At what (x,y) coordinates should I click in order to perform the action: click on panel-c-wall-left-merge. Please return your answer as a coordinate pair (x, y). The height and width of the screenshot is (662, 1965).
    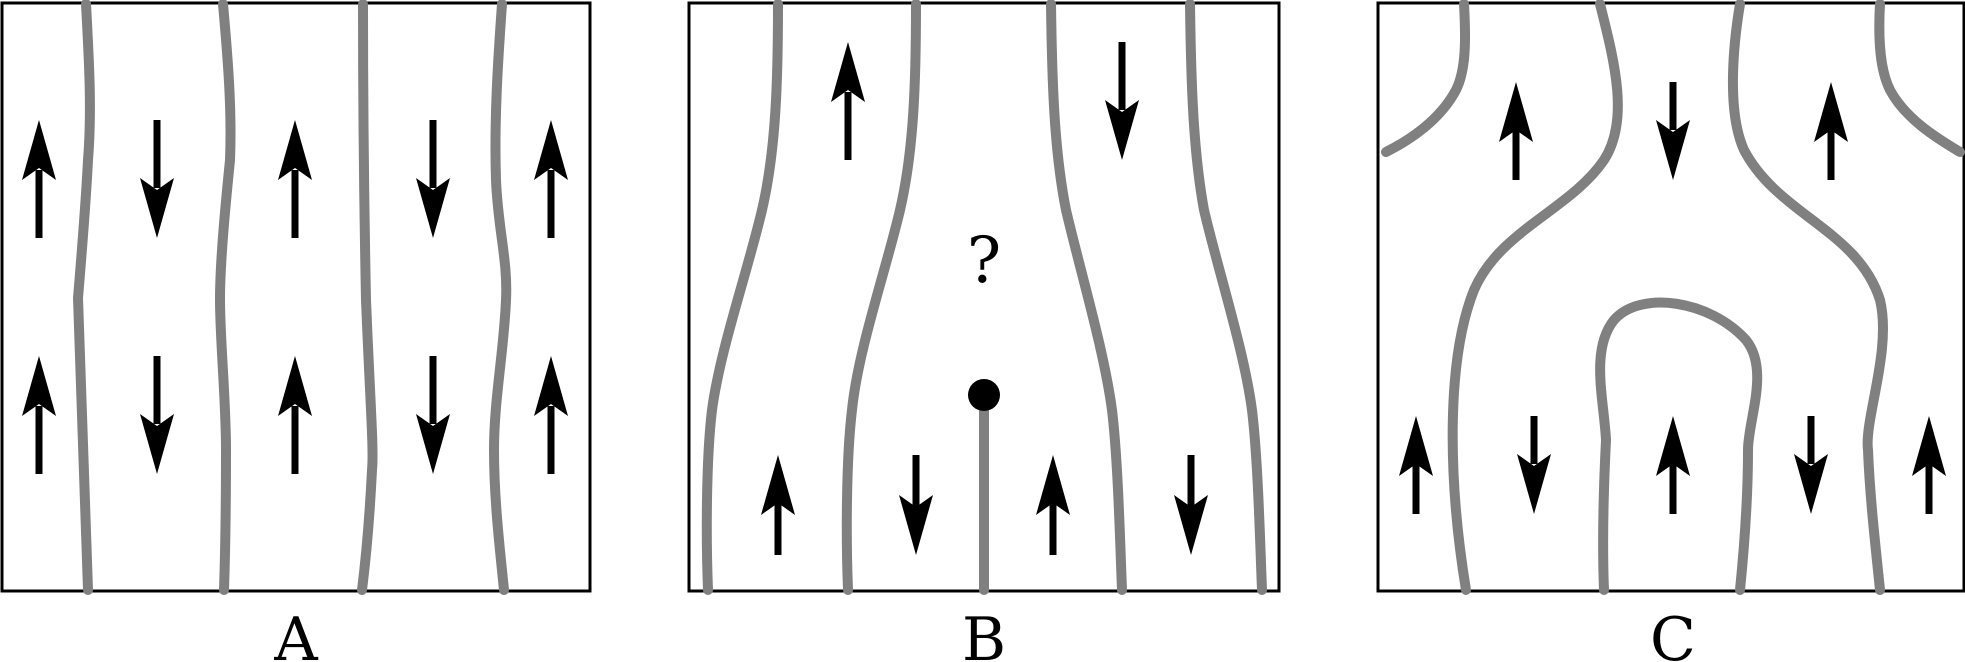
    Looking at the image, I should click on (1535, 297).